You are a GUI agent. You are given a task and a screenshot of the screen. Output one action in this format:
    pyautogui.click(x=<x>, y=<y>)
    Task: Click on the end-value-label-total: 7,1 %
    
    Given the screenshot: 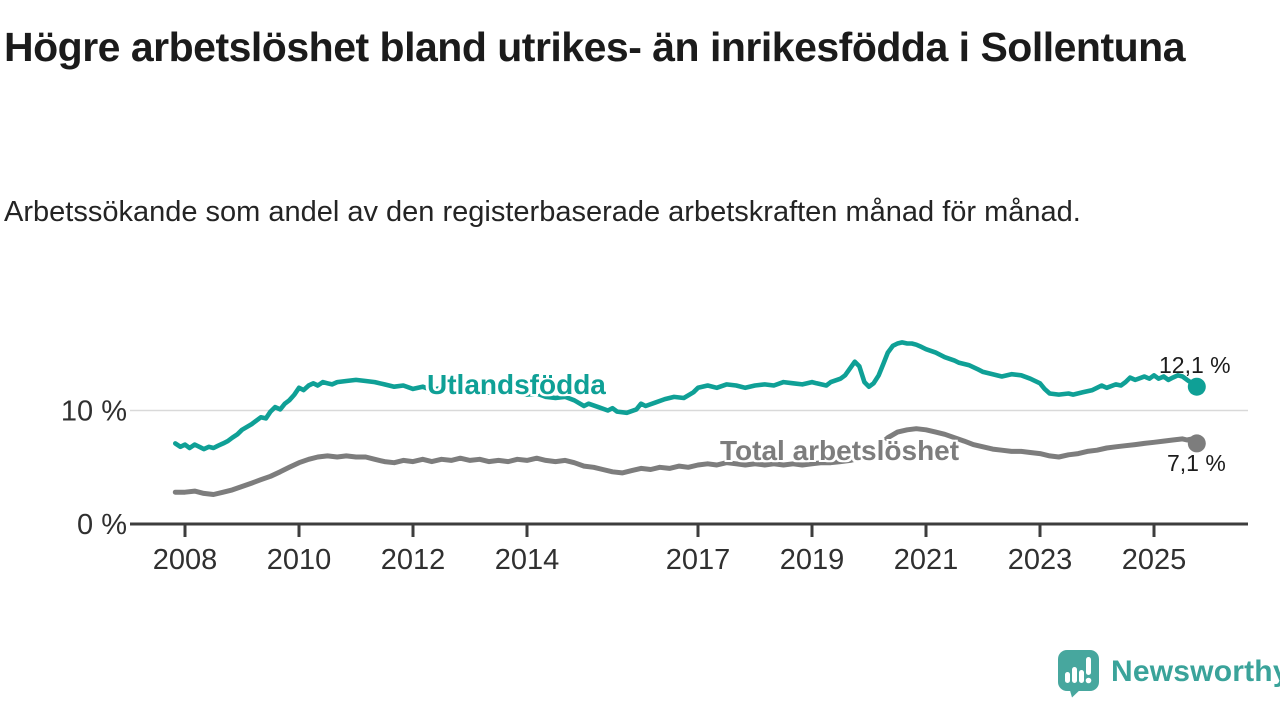 What is the action you would take?
    pyautogui.click(x=1196, y=463)
    